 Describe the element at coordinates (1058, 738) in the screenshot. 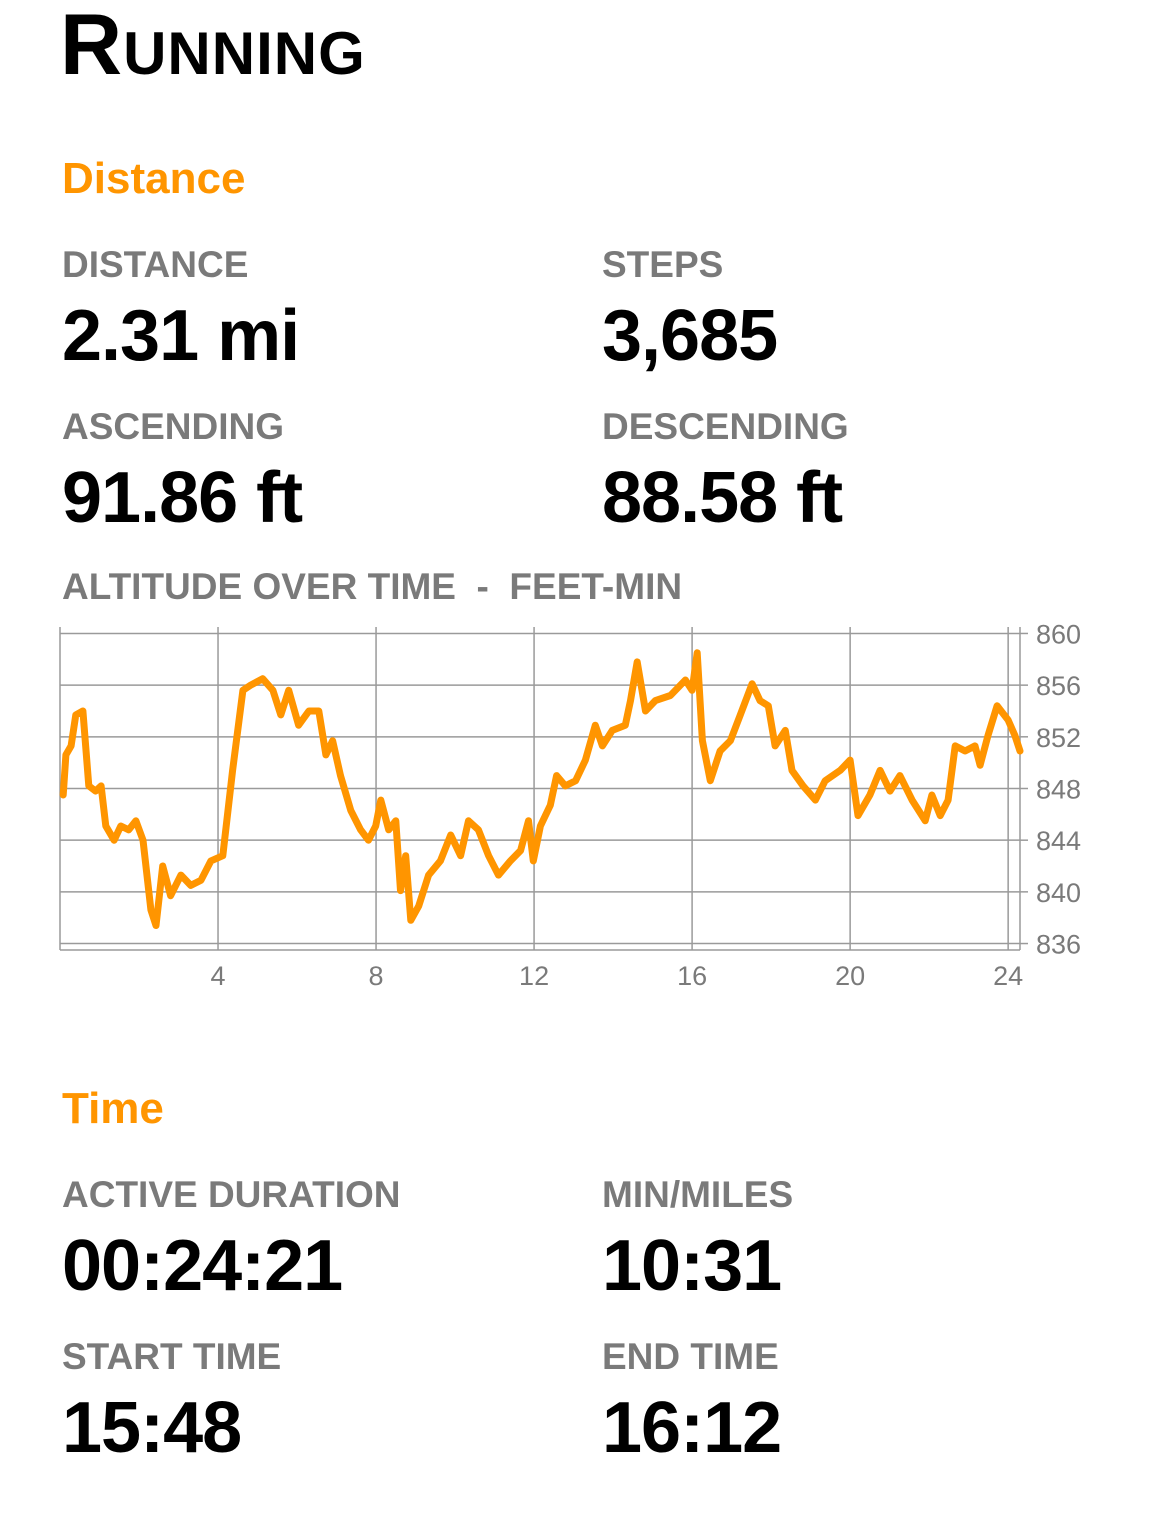

I see `y-tick-label: 852` at that location.